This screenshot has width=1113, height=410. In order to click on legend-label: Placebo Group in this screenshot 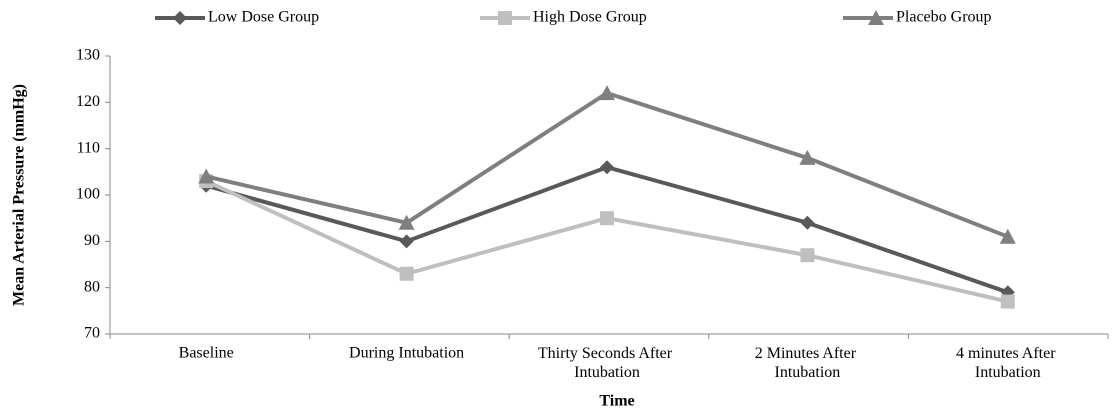, I will do `click(944, 17)`.